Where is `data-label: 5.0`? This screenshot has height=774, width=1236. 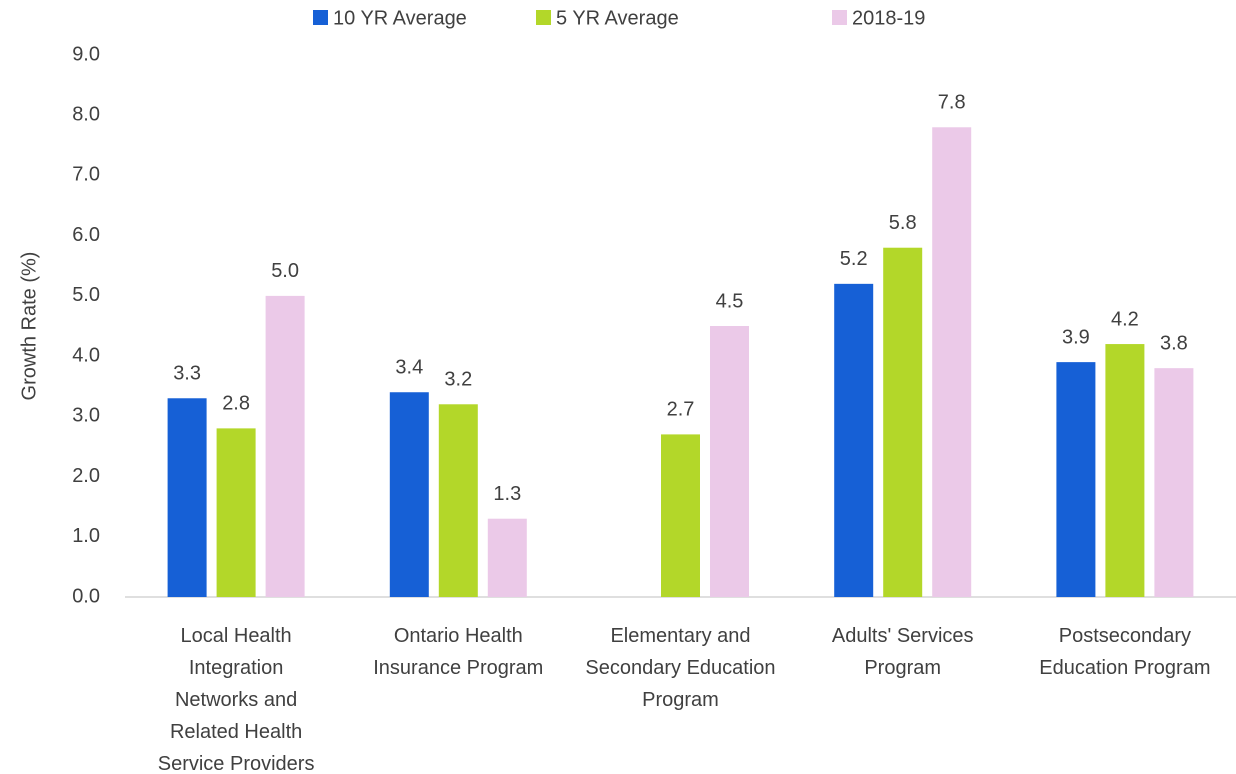
data-label: 5.0 is located at coordinates (285, 271).